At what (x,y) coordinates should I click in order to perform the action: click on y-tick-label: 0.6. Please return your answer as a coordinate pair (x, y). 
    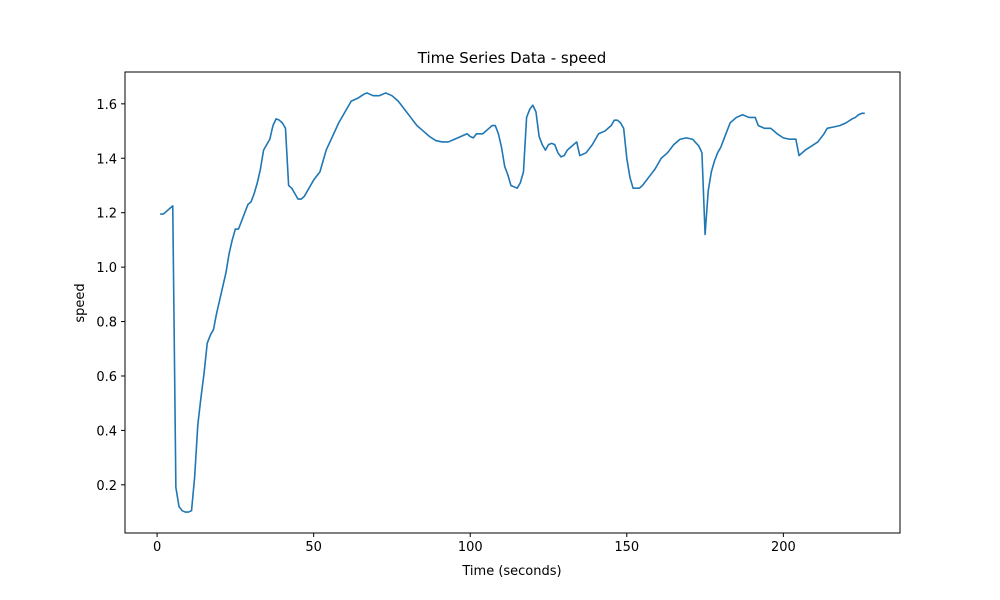
    Looking at the image, I should click on (106, 377).